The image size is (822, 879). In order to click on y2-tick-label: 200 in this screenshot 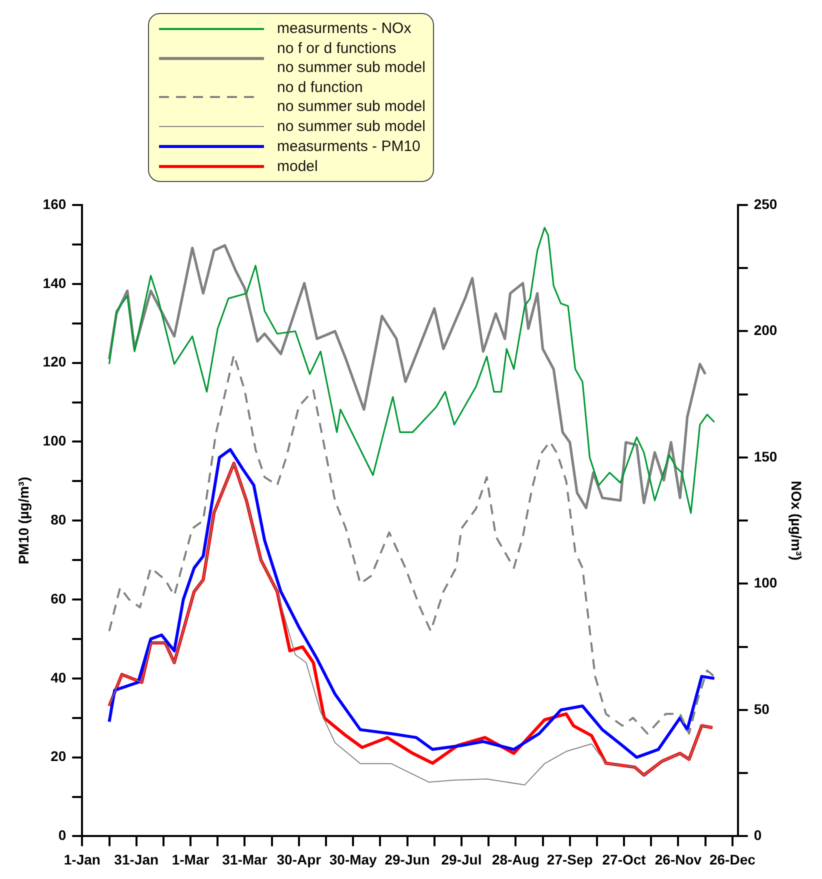, I will do `click(766, 330)`.